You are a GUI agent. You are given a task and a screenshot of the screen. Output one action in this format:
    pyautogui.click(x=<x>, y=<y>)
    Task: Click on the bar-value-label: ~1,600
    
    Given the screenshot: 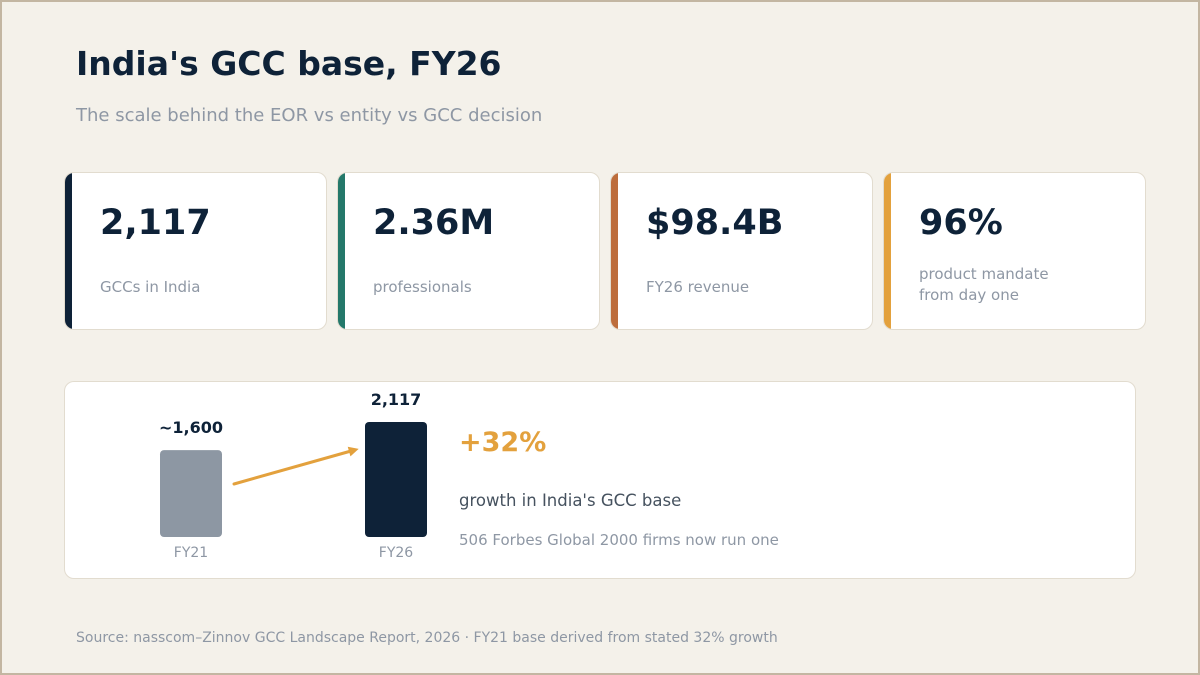 What is the action you would take?
    pyautogui.click(x=191, y=427)
    